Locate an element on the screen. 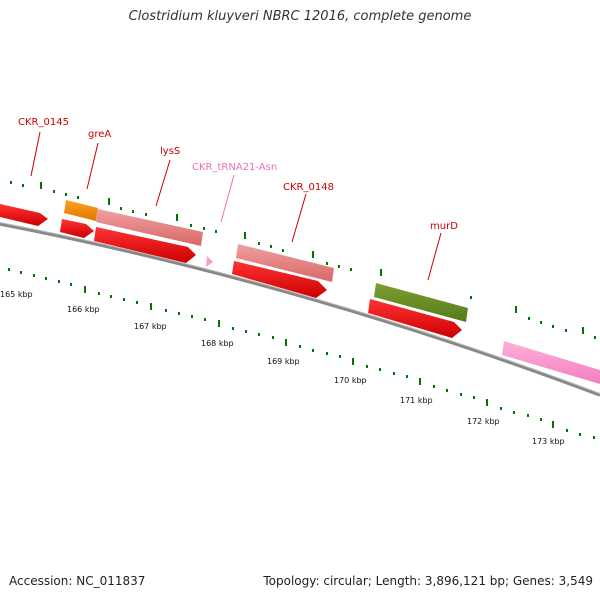 The height and width of the screenshot is (600, 600). murd-callout is located at coordinates (434, 256).